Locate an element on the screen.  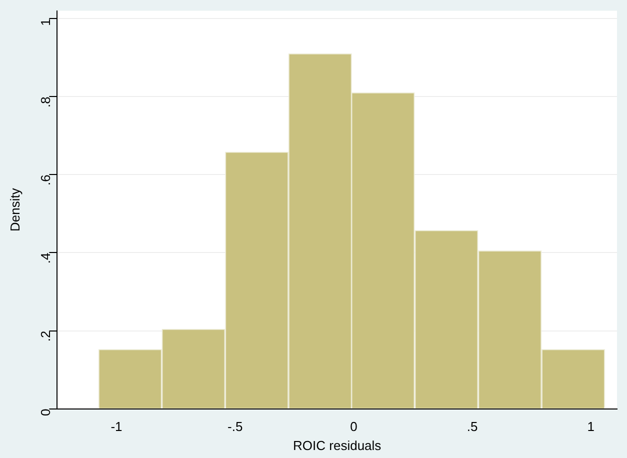
y-tick-label: .8 is located at coordinates (45, 102).